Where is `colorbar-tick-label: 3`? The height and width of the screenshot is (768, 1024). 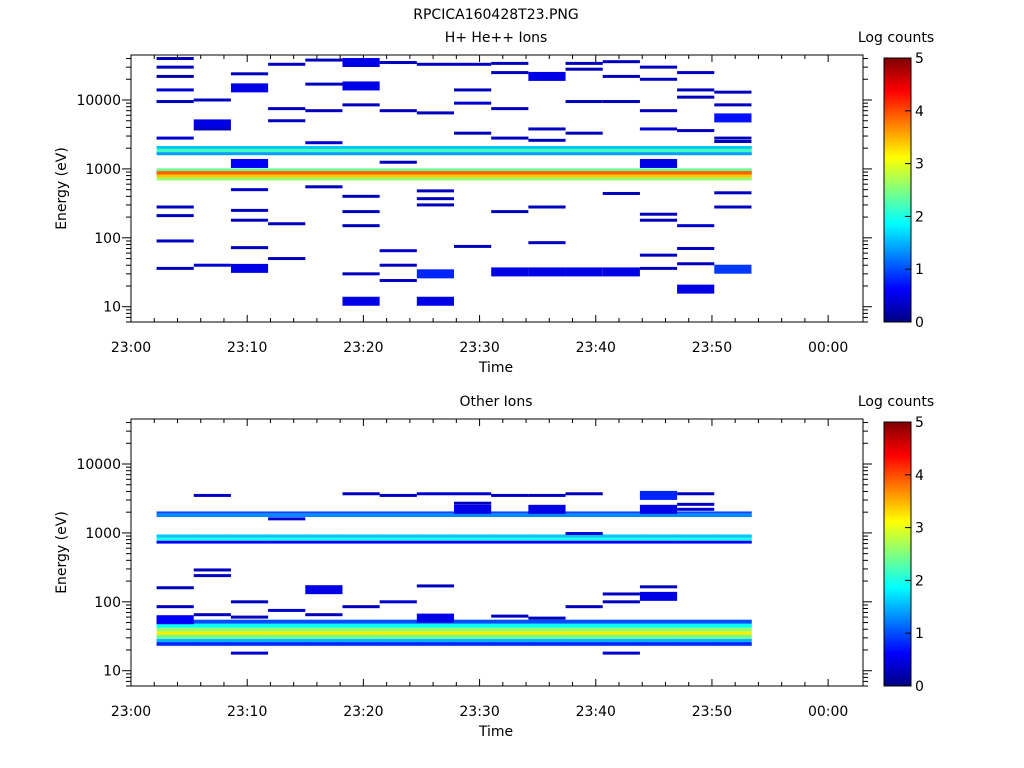
colorbar-tick-label: 3 is located at coordinates (919, 529).